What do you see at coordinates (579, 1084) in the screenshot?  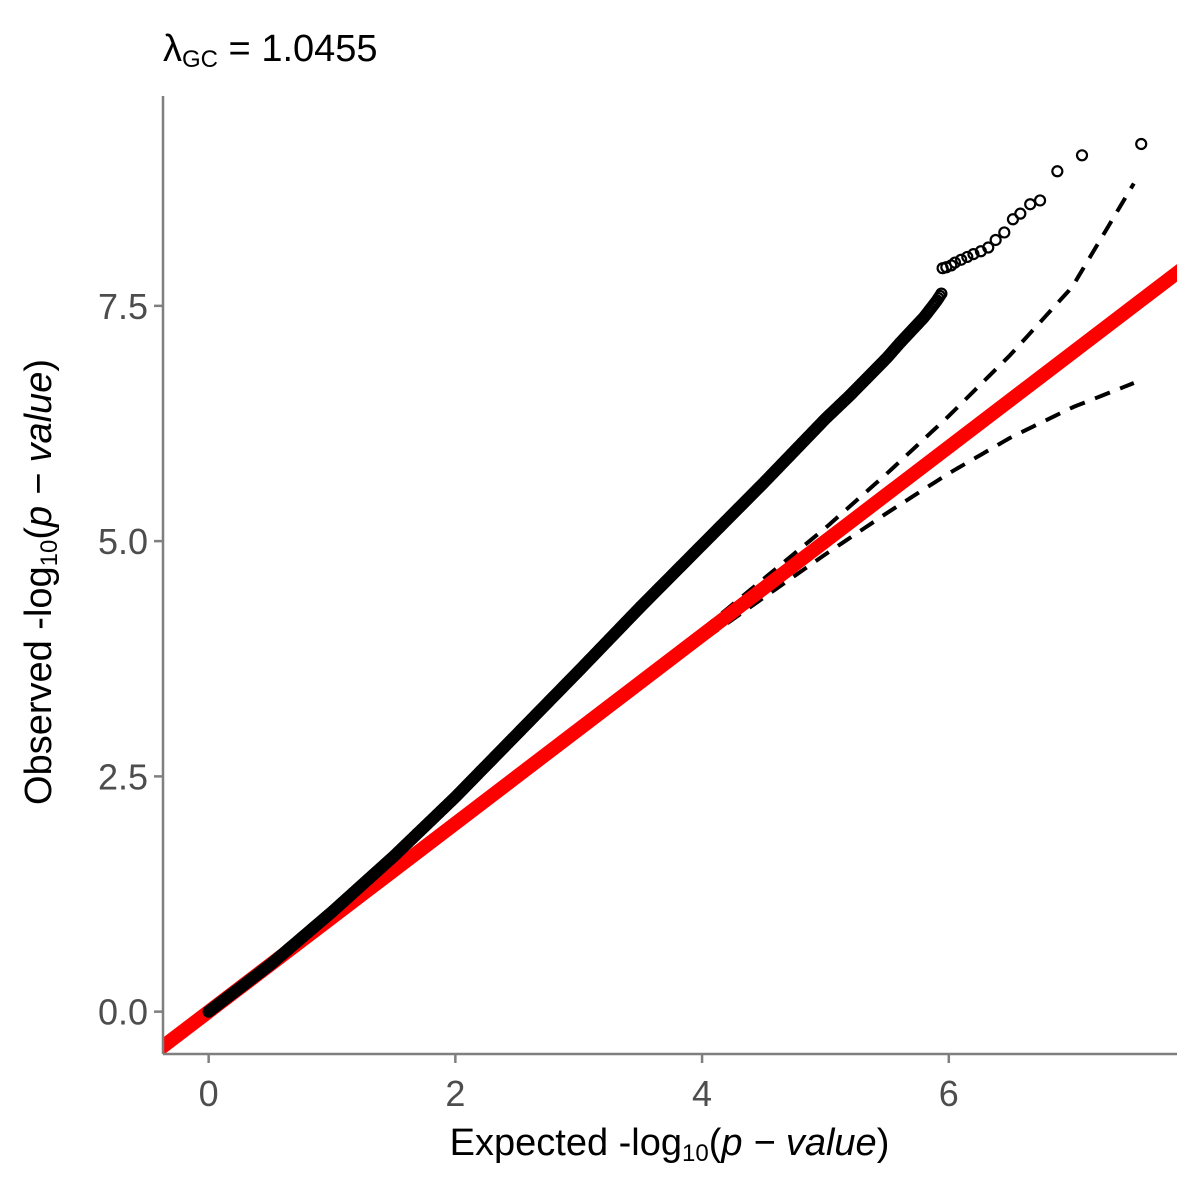 I see `x-axis-ticks: 0 2 4 6` at bounding box center [579, 1084].